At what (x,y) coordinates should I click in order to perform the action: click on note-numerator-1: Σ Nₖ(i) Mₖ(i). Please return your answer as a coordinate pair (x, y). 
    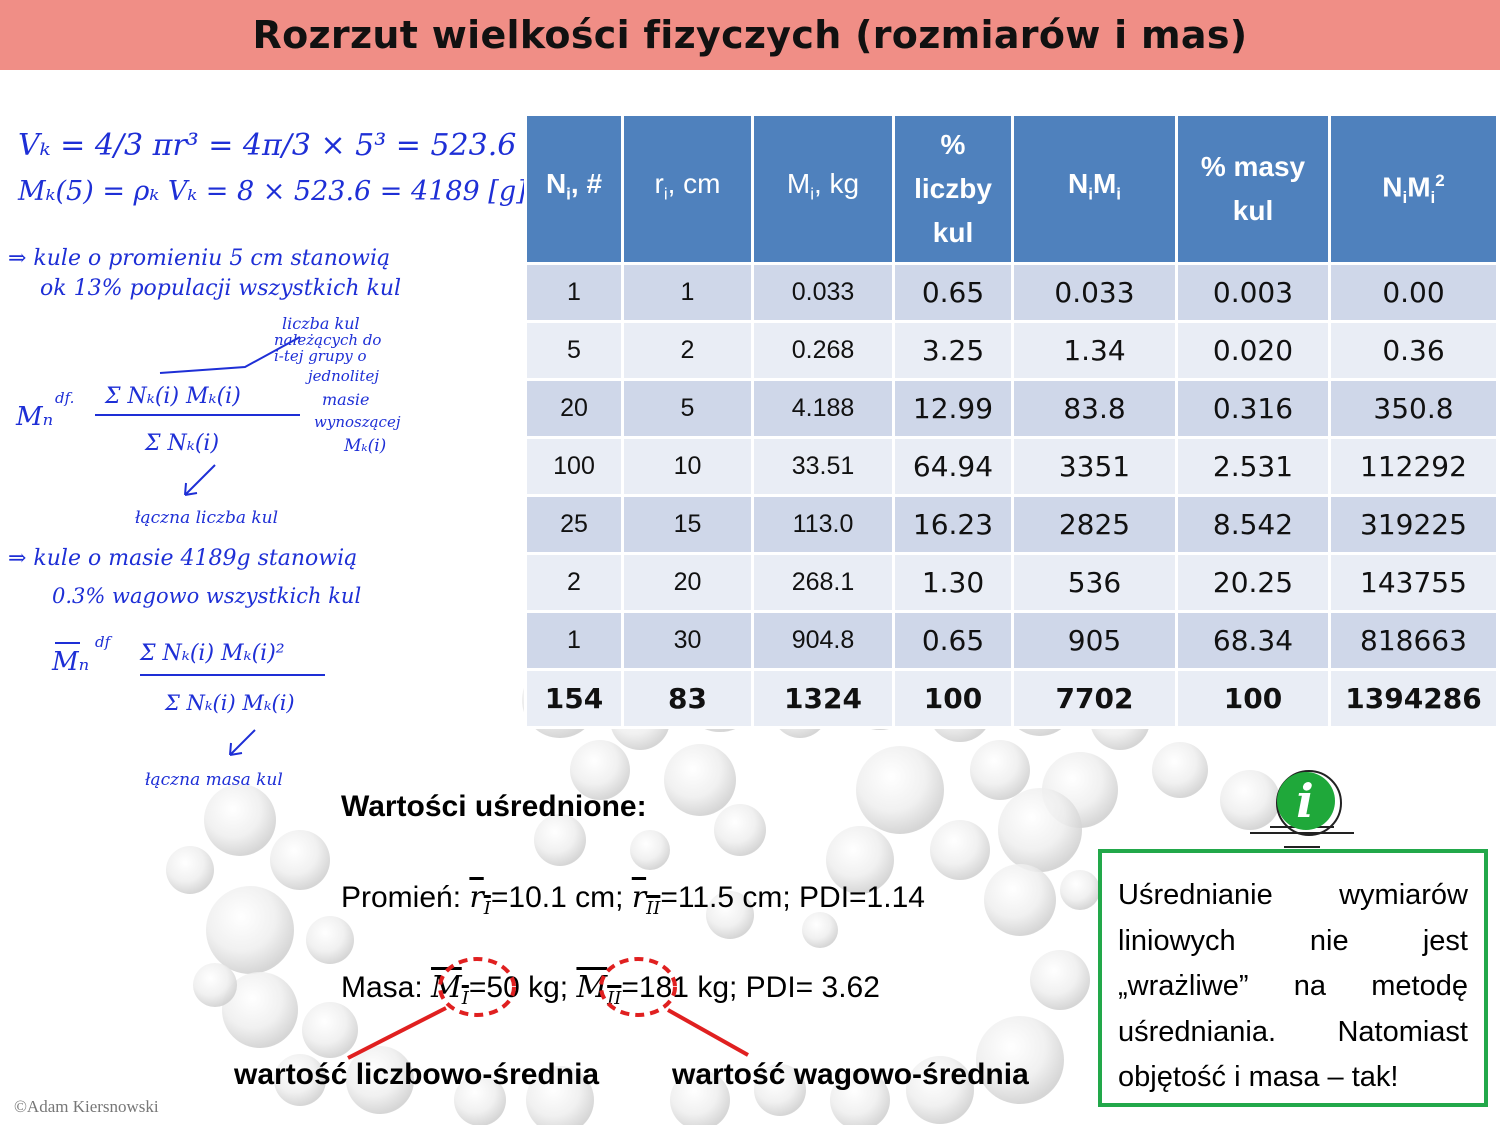
    Looking at the image, I should click on (172, 396).